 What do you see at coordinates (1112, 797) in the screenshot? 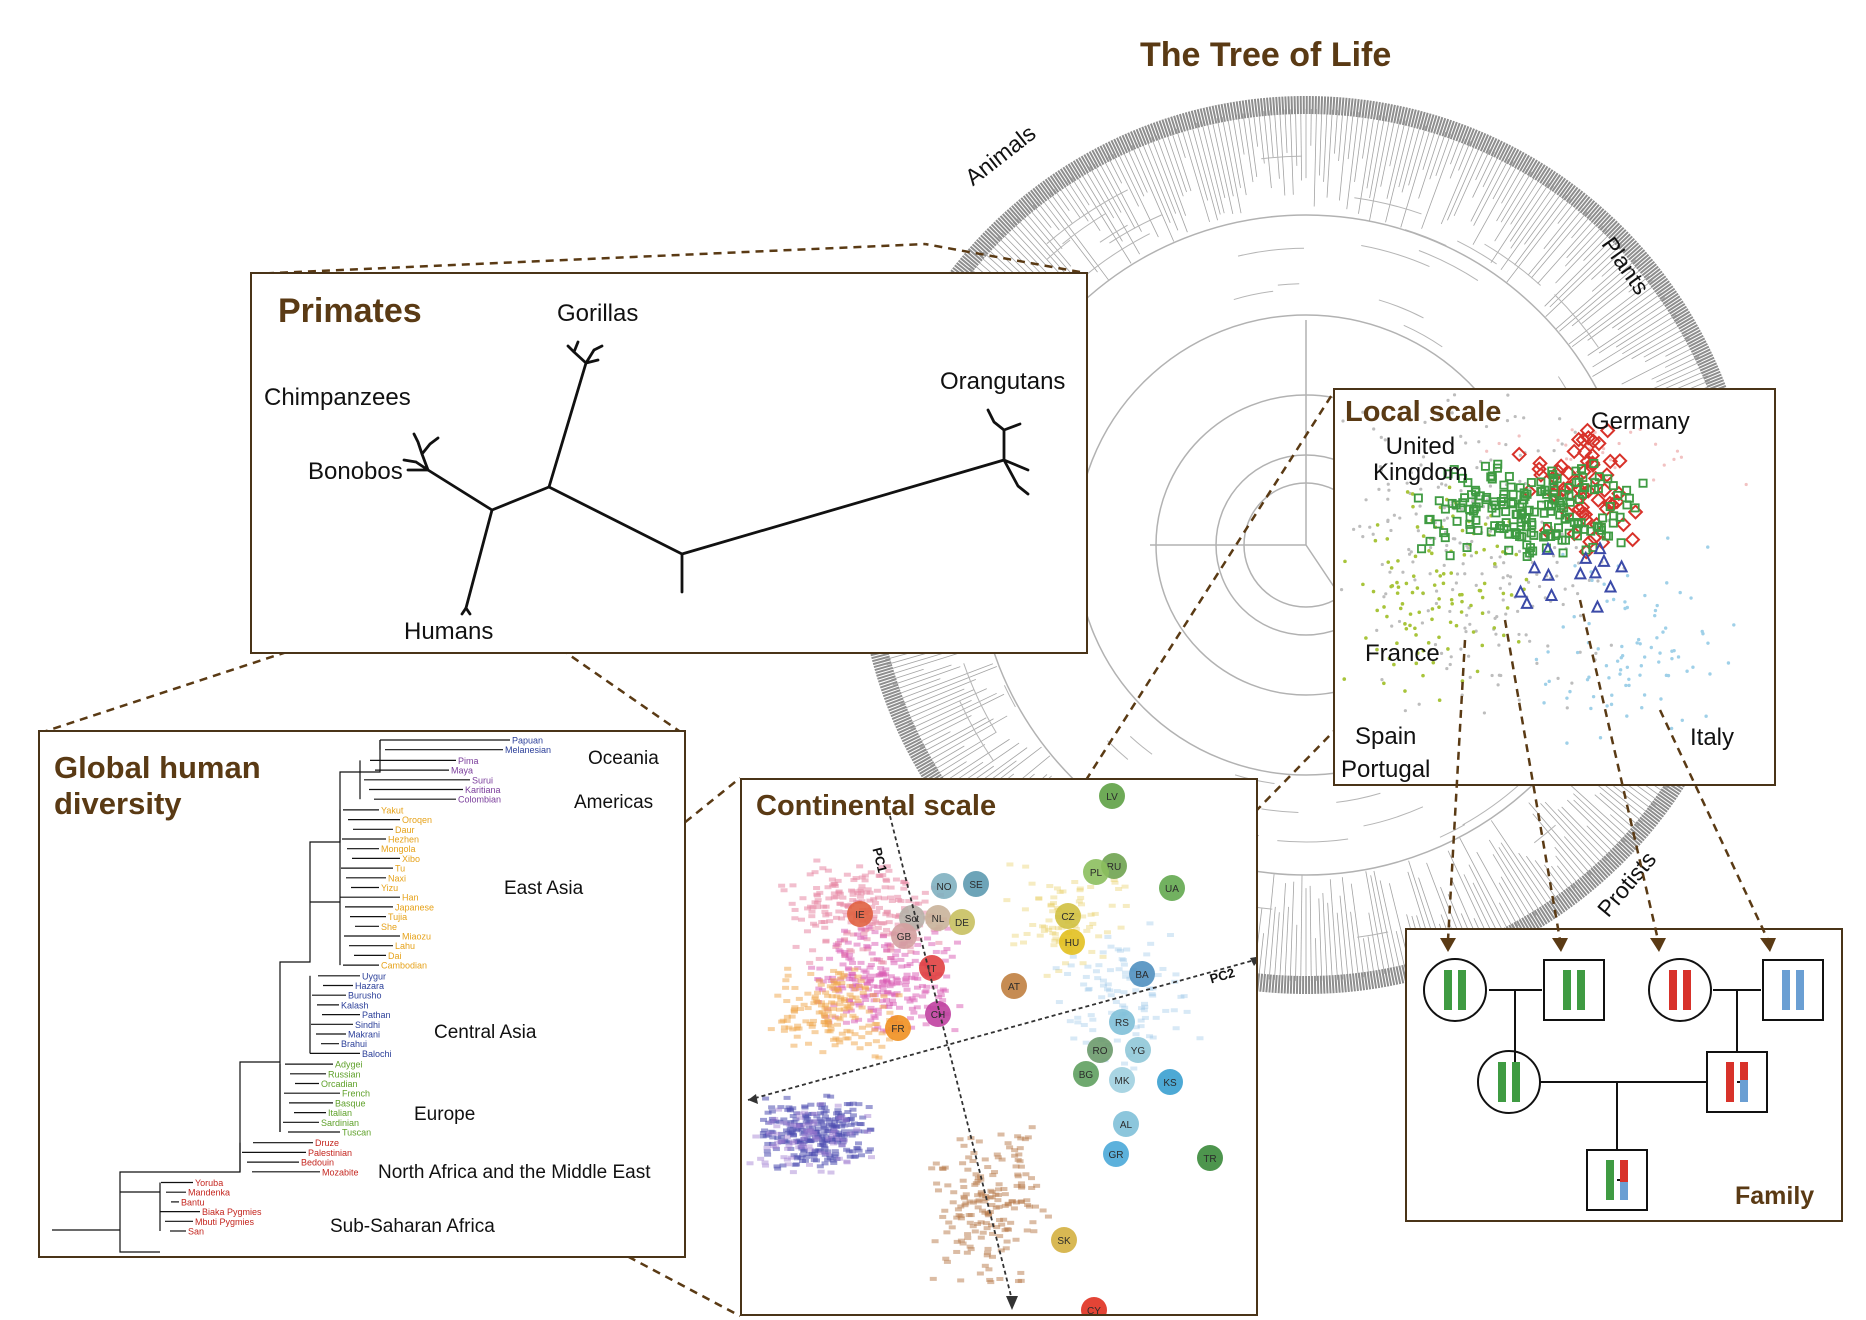
I see `country-code-lv: LV` at bounding box center [1112, 797].